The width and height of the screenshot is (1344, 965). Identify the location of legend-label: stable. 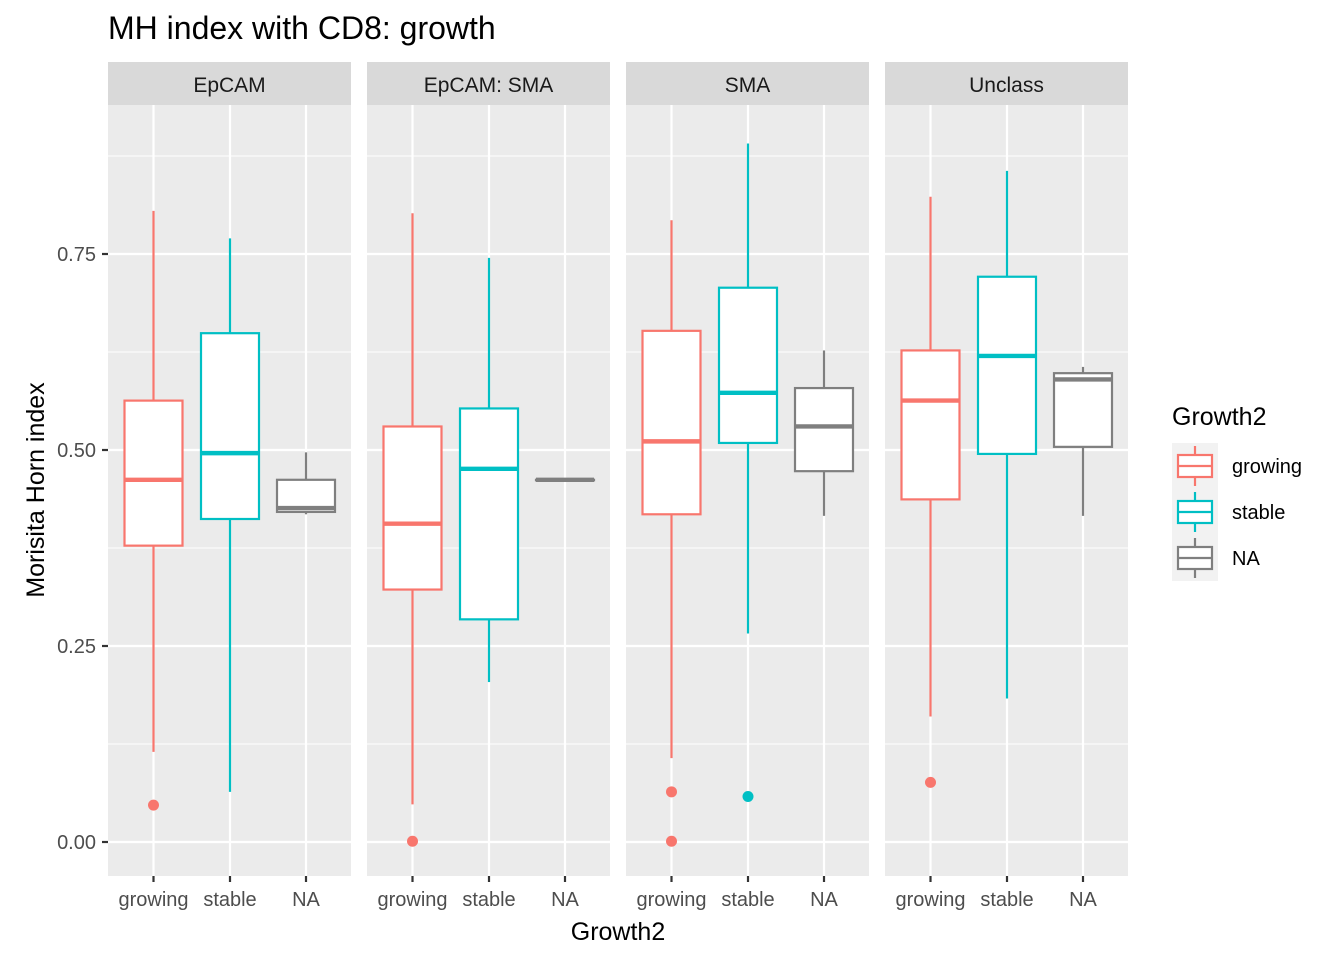
(1258, 513).